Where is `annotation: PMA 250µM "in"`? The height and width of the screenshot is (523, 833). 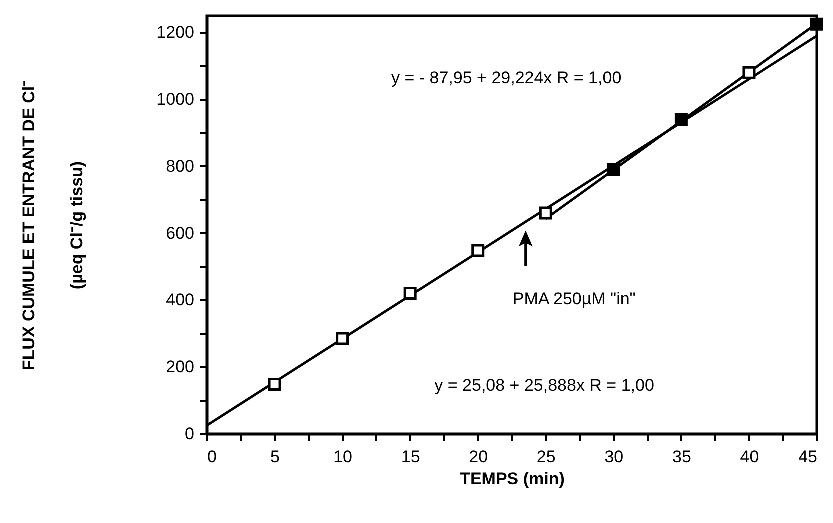
annotation: PMA 250µM "in" is located at coordinates (574, 299).